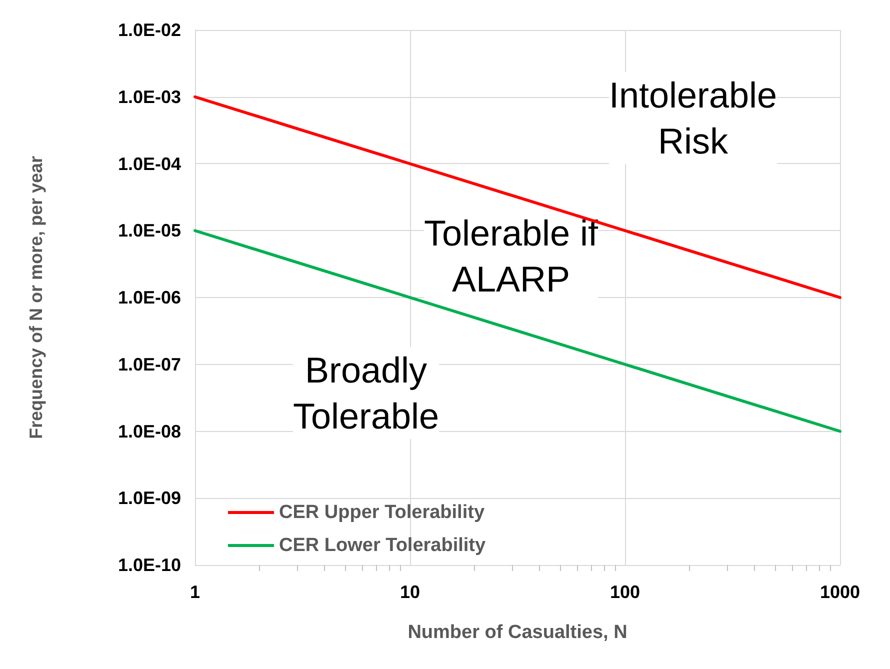 The image size is (890, 669). What do you see at coordinates (382, 545) in the screenshot?
I see `legend-label: CER Lower Tolerability` at bounding box center [382, 545].